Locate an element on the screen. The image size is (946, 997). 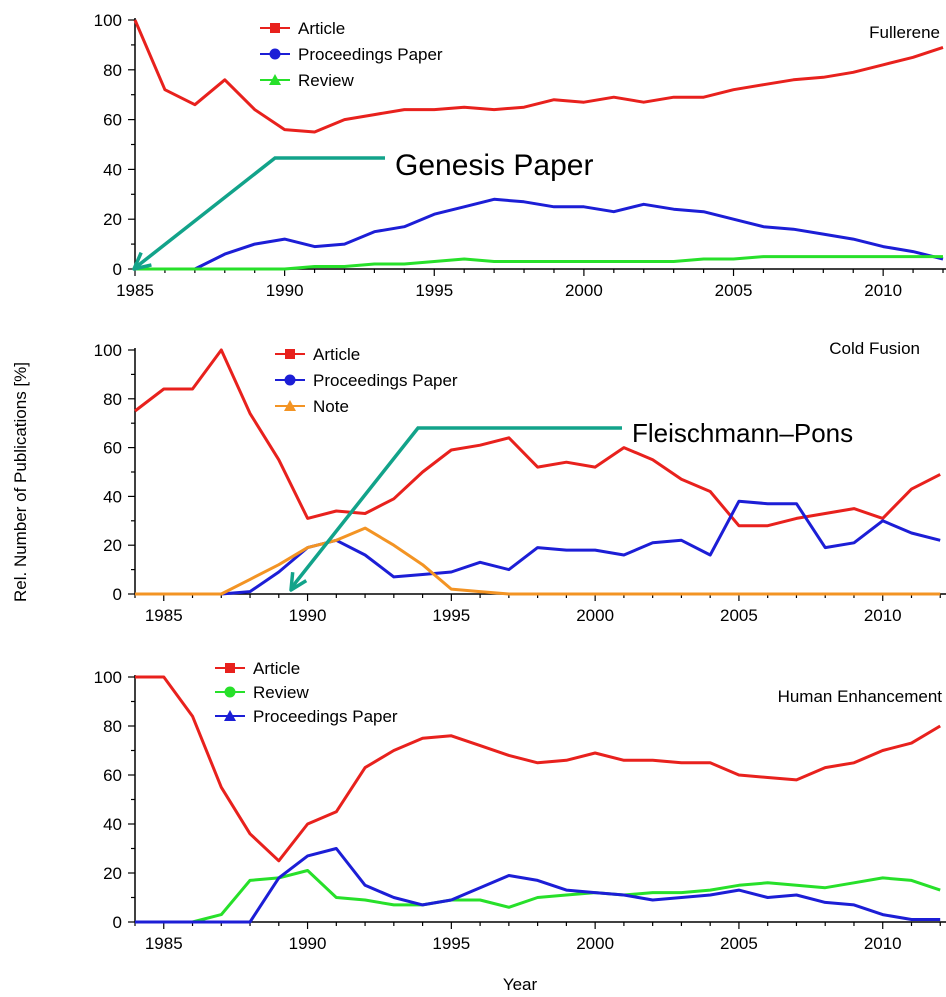
annotation: Fleischmann–Pons is located at coordinates (571, 505).